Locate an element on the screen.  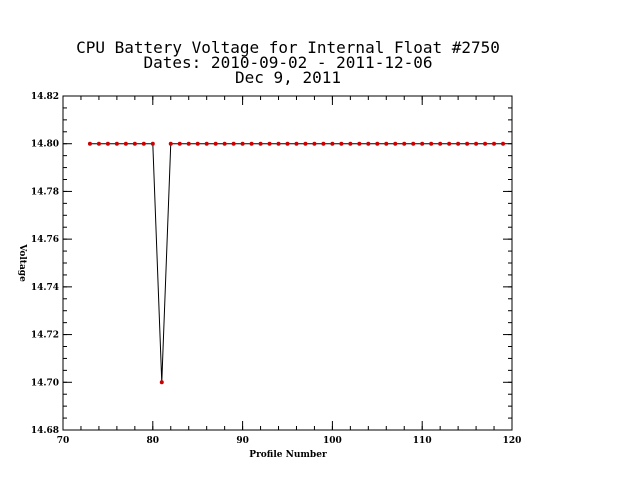
x-tick-label: 90 is located at coordinates (242, 441).